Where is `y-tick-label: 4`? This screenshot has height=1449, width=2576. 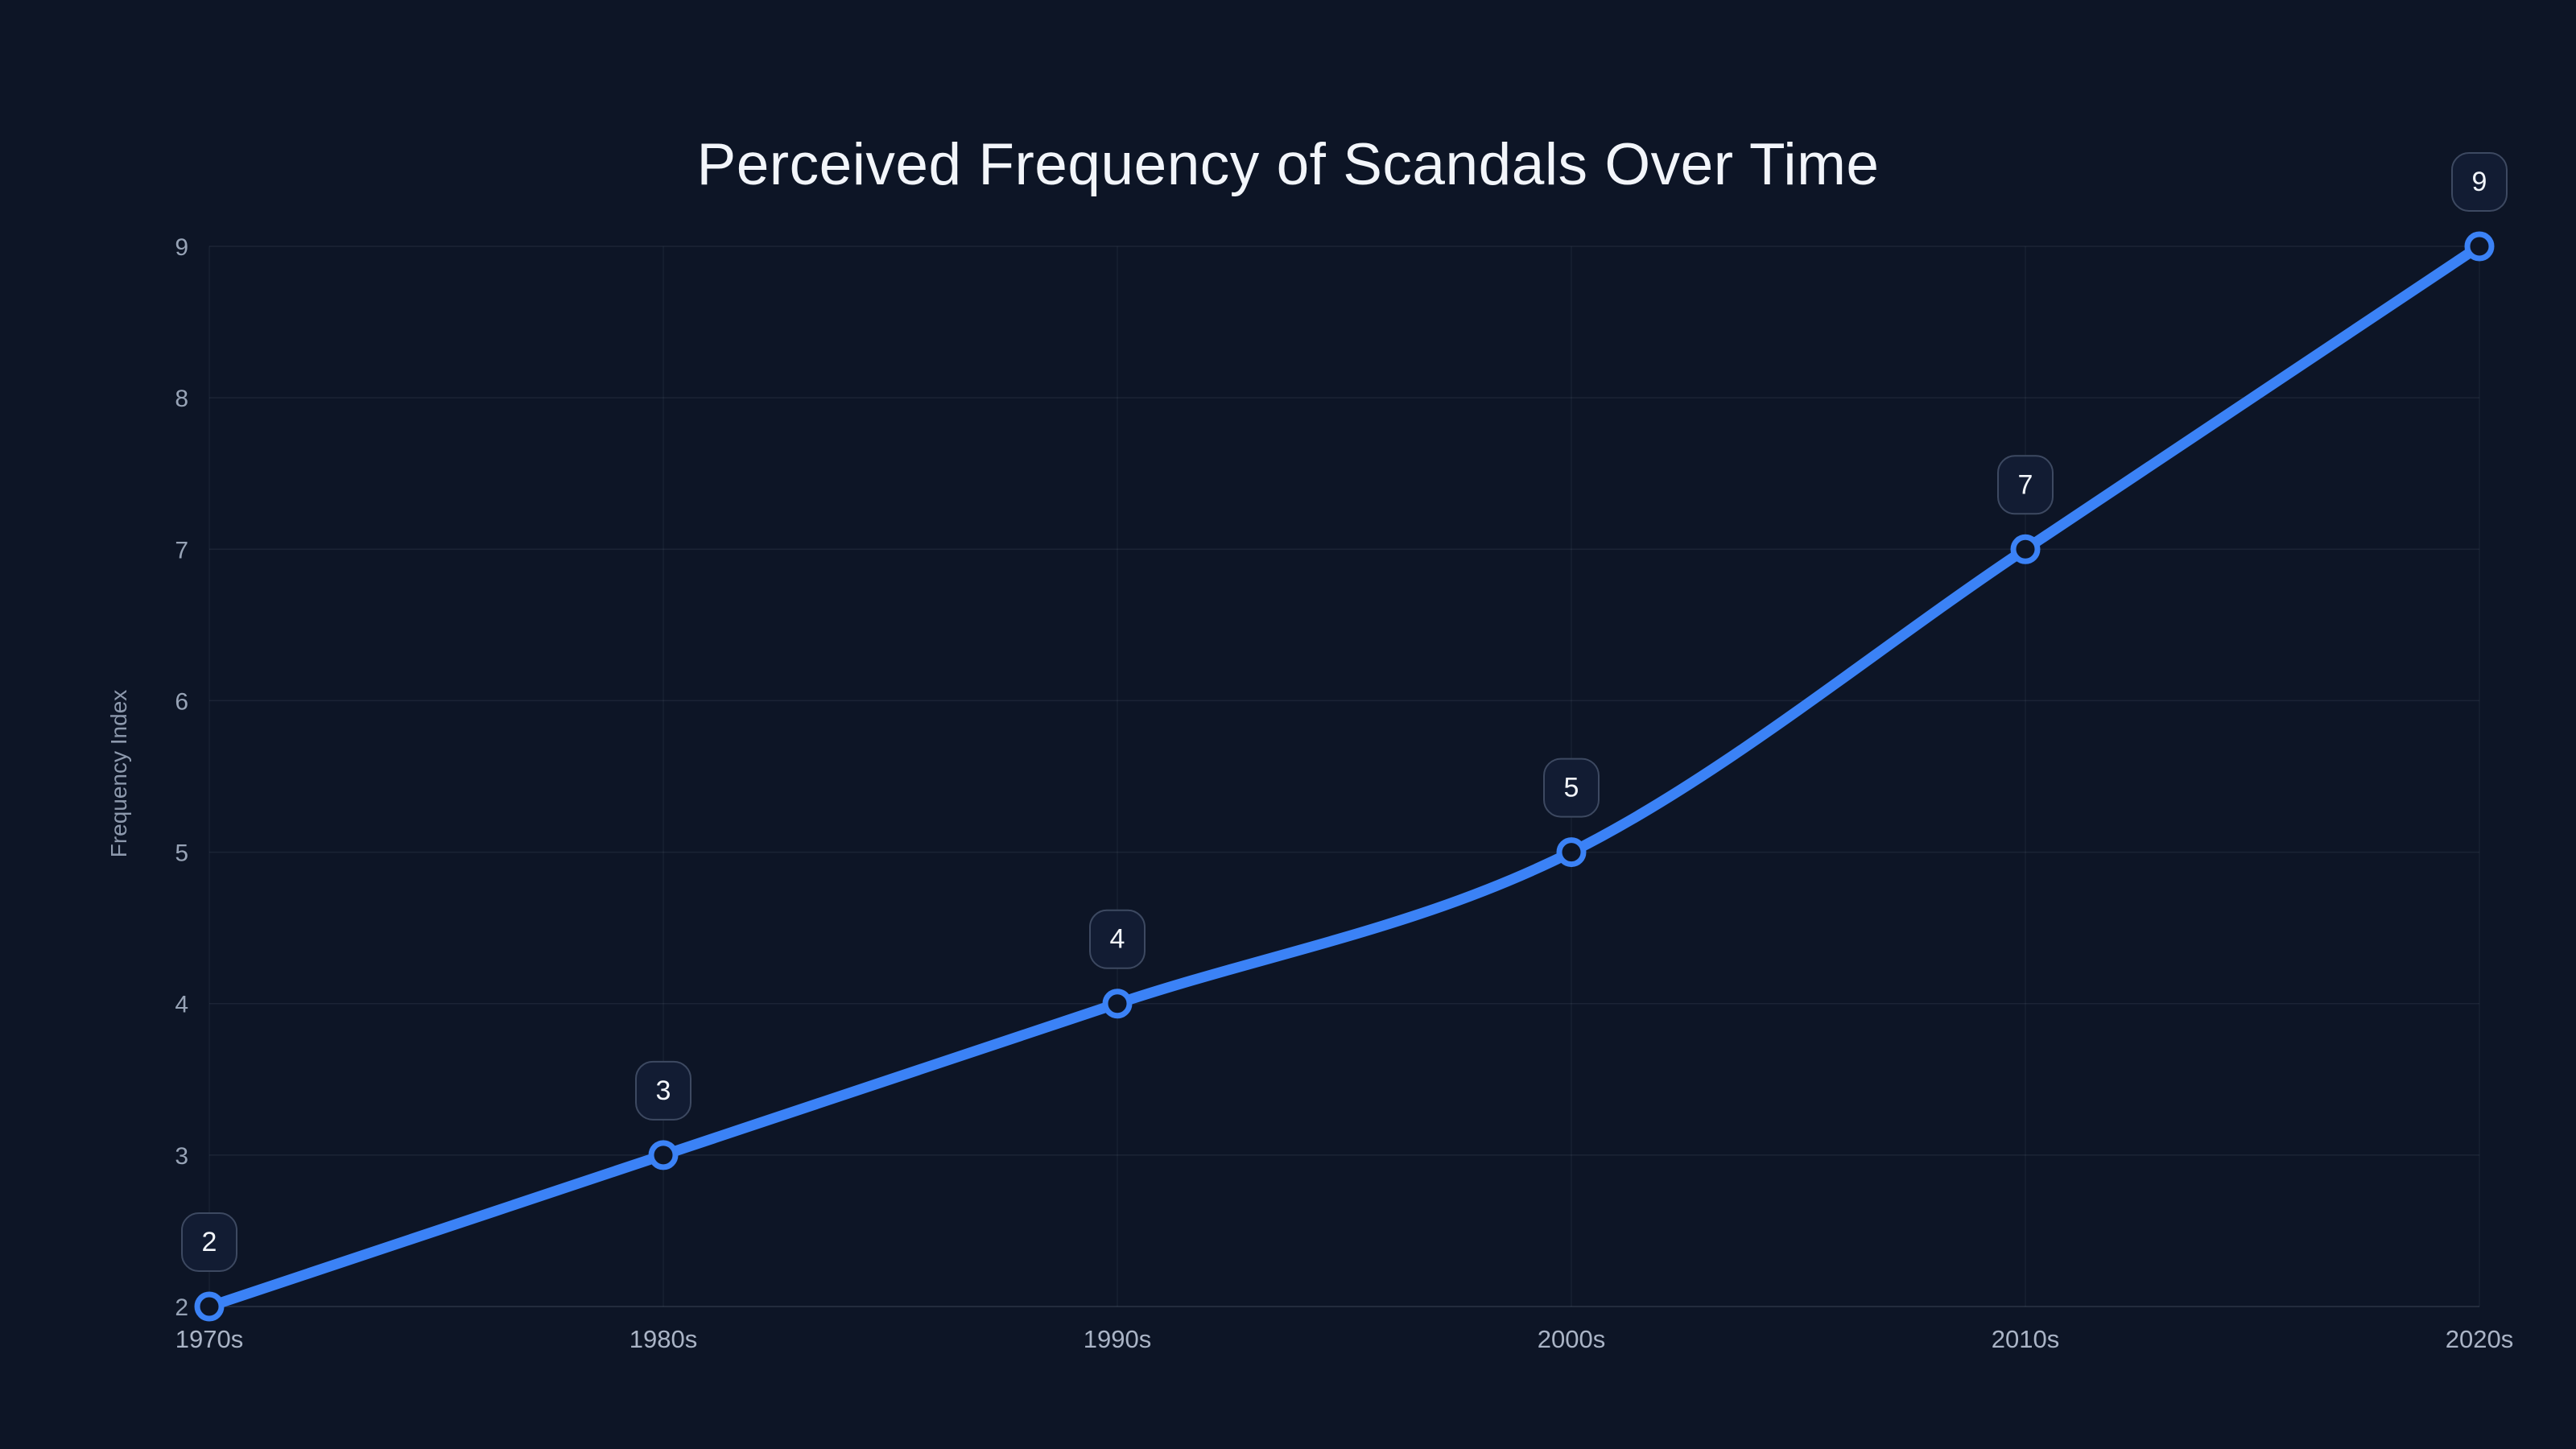
y-tick-label: 4 is located at coordinates (181, 1005).